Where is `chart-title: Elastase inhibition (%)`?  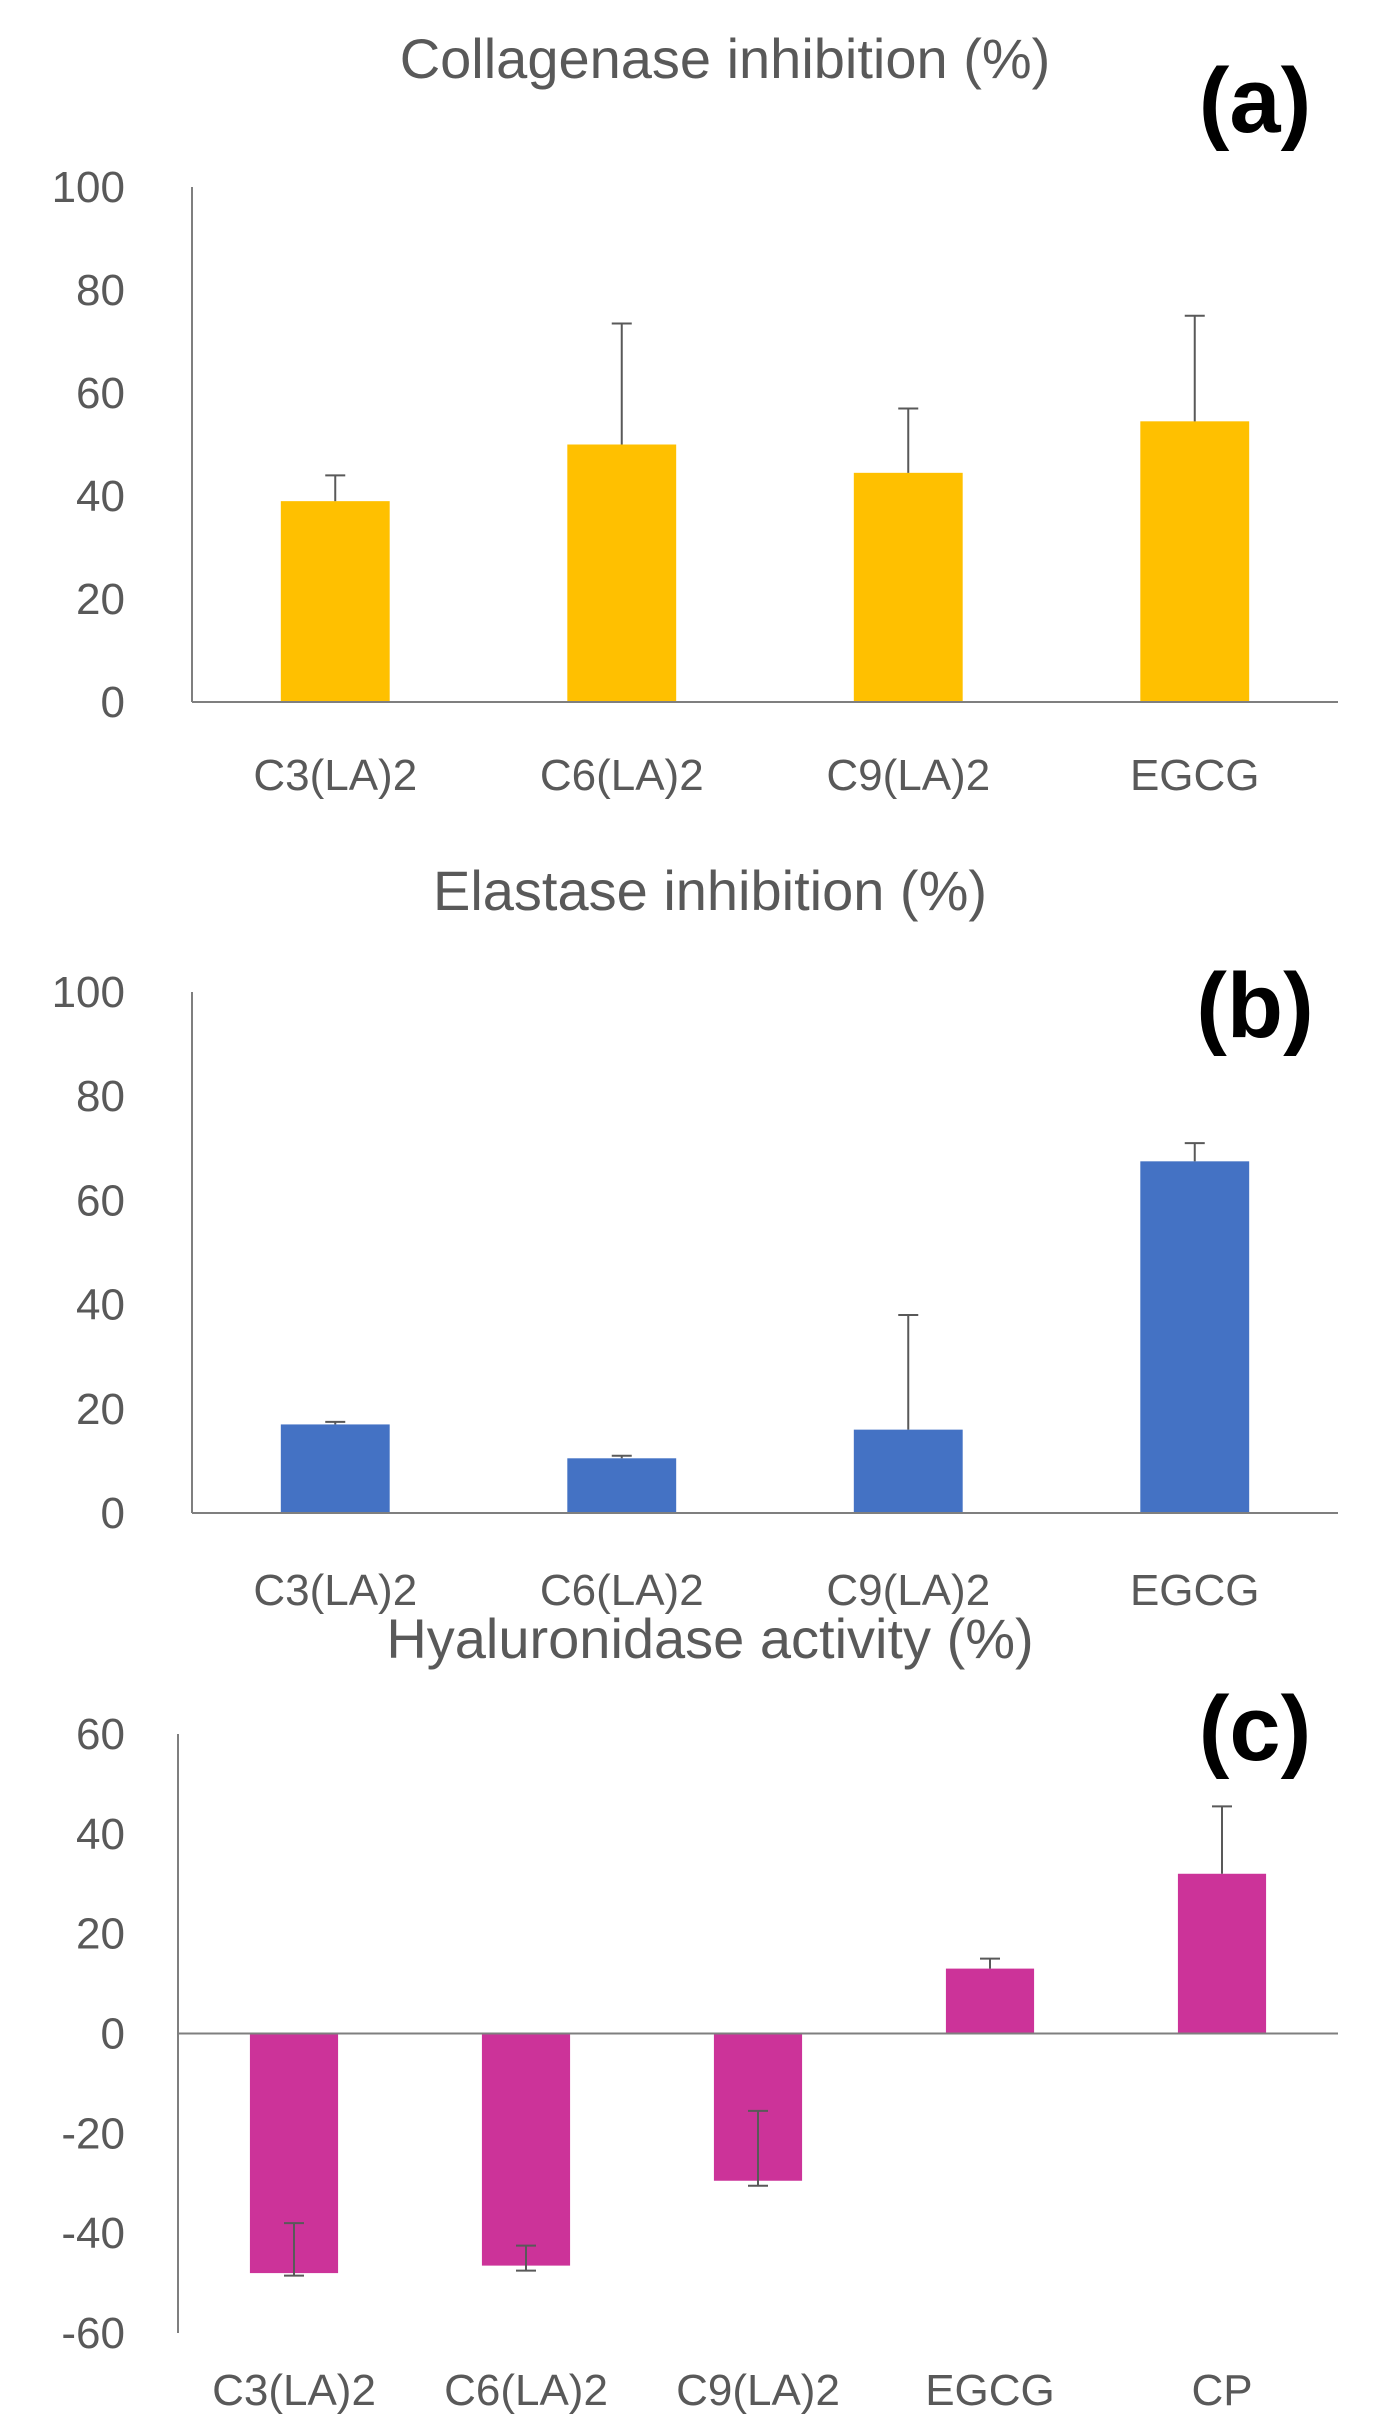 chart-title: Elastase inhibition (%) is located at coordinates (710, 890).